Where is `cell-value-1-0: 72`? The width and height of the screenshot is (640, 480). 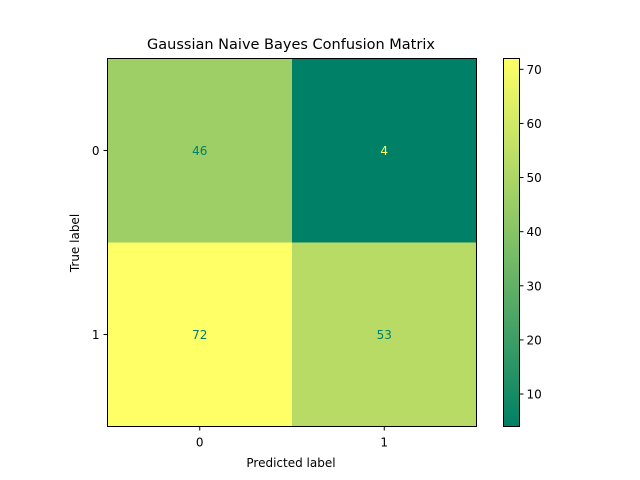
cell-value-1-0: 72 is located at coordinates (199, 335).